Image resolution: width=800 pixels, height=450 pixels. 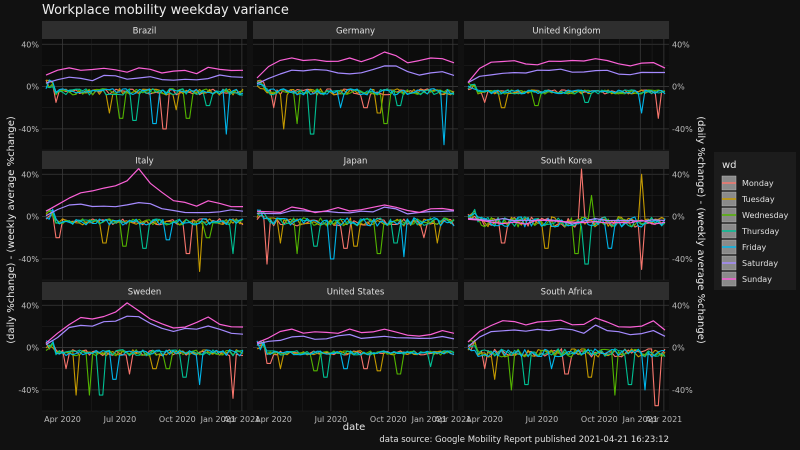 I want to click on panel-strip-label: United States, so click(x=356, y=293).